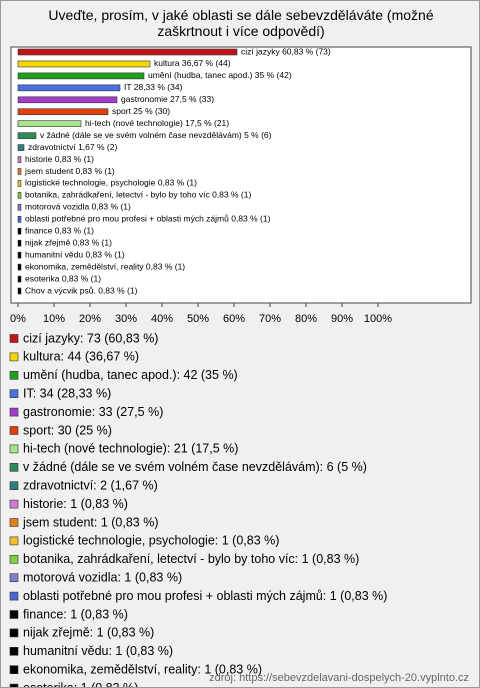 The height and width of the screenshot is (688, 480). What do you see at coordinates (69, 171) in the screenshot?
I see `bar-label: jsem student 0,83 % (1)` at bounding box center [69, 171].